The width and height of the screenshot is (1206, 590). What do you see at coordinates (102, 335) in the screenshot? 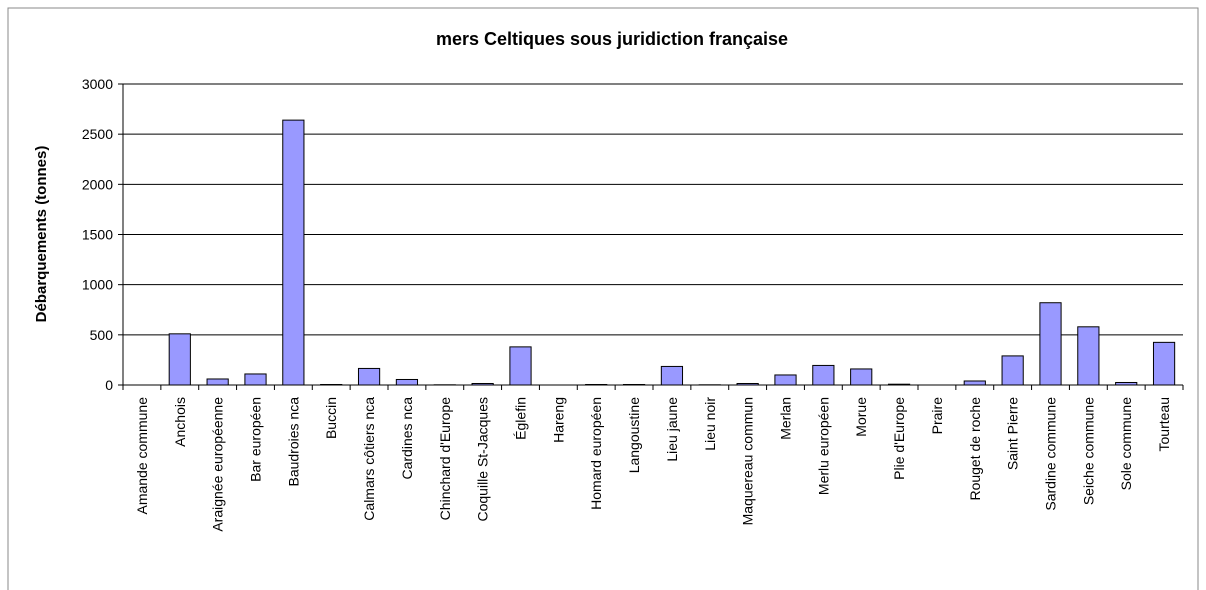
I see `y-tick-label: 500` at bounding box center [102, 335].